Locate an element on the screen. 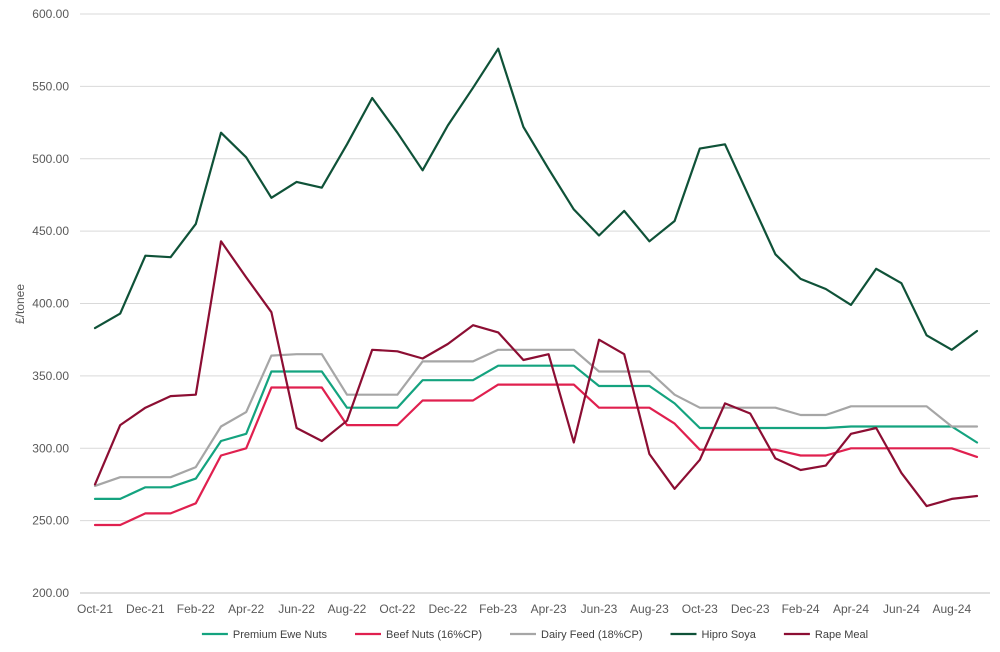 The image size is (1000, 652). x-tick-label: Apr-22 is located at coordinates (246, 609).